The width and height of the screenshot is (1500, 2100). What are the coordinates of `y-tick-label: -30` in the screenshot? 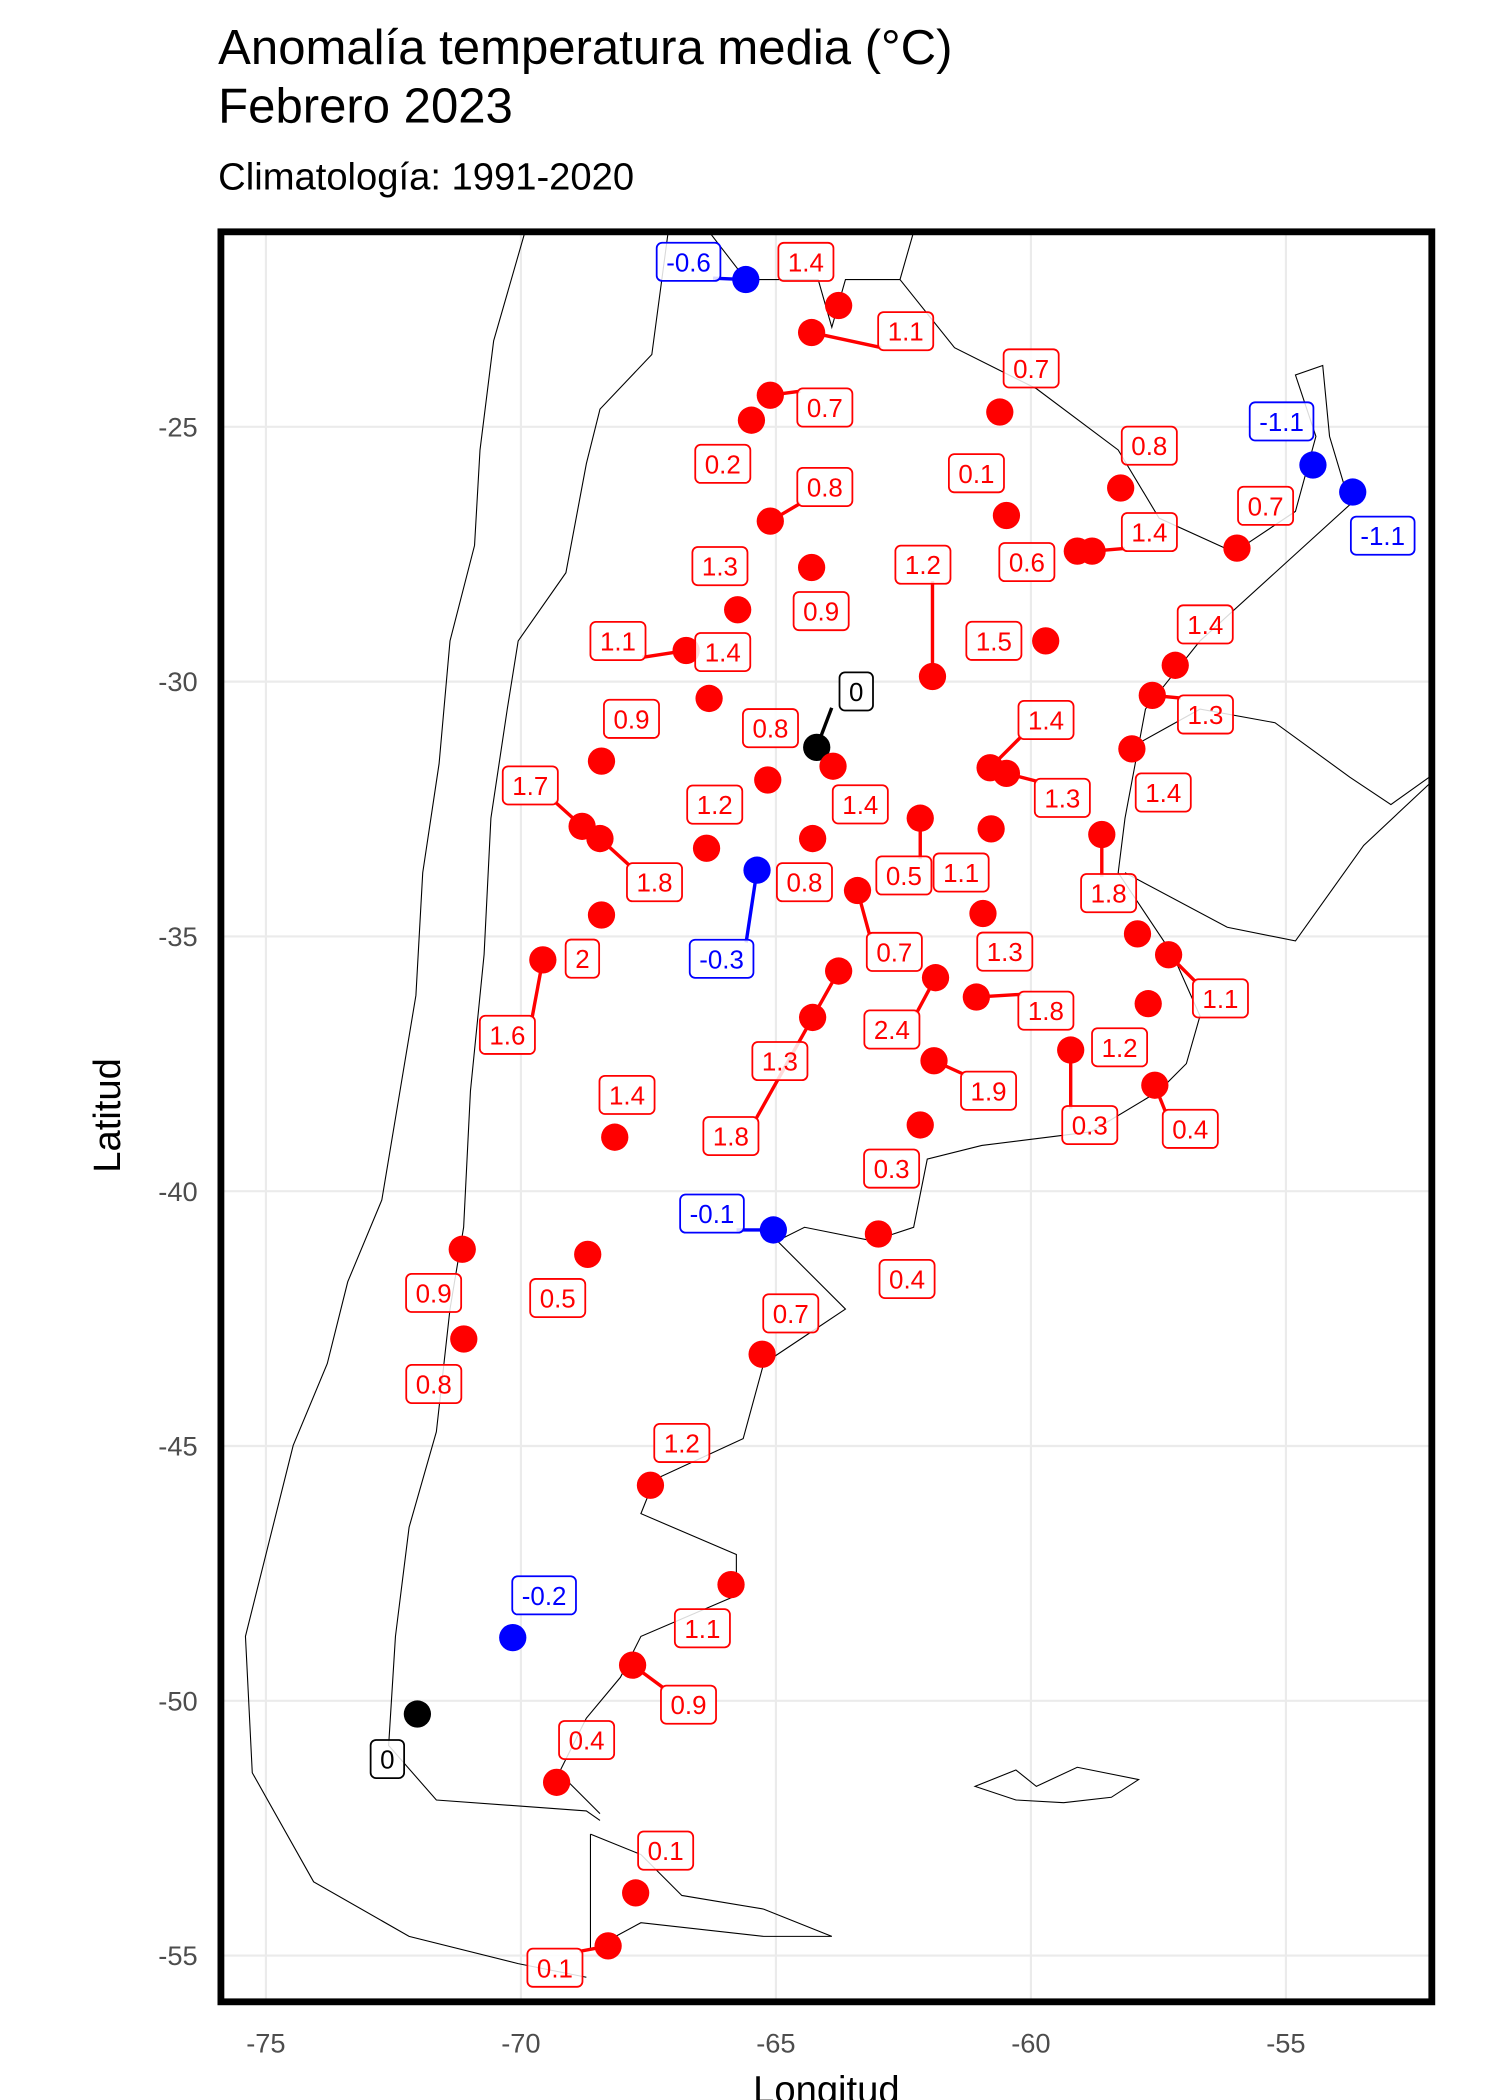 It's located at (177, 681).